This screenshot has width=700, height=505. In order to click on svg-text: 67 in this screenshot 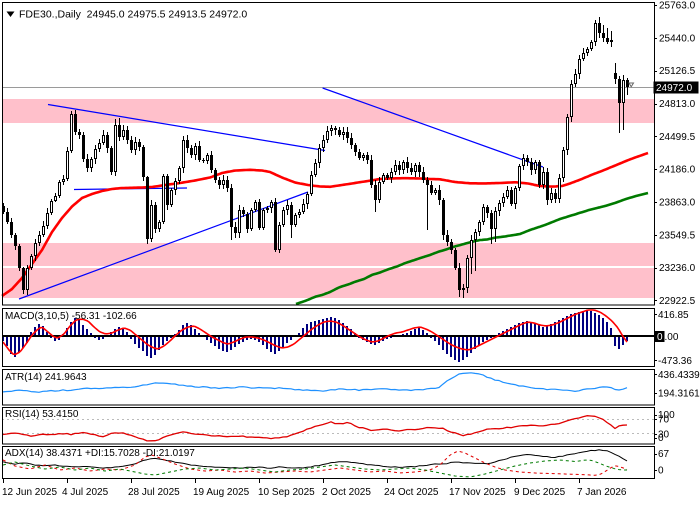, I will do `click(664, 454)`.